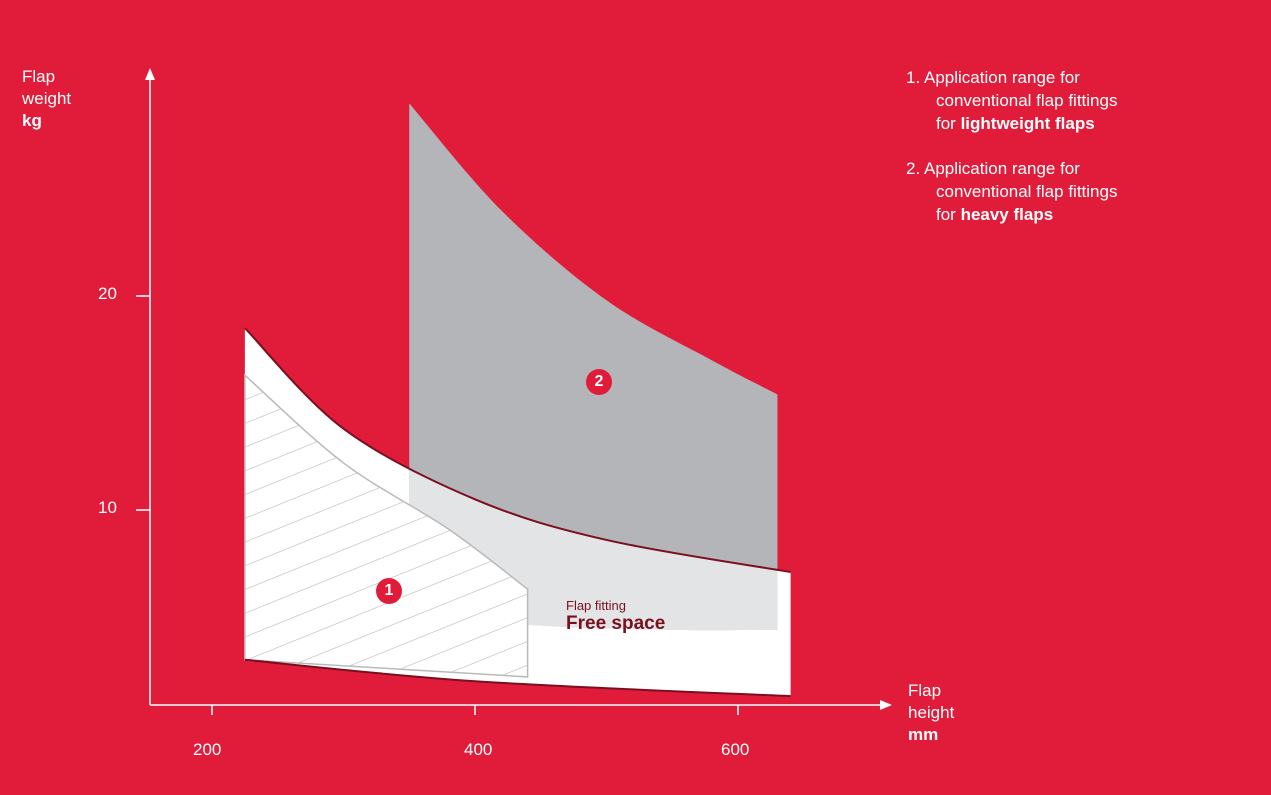 The image size is (1271, 795). What do you see at coordinates (107, 507) in the screenshot?
I see `y-tick-label-10: 10` at bounding box center [107, 507].